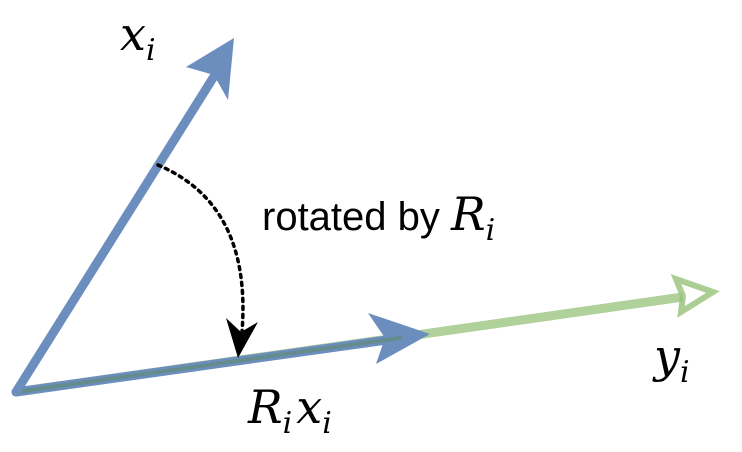 The width and height of the screenshot is (742, 452). Describe the element at coordinates (133, 34) in the screenshot. I see `x-label-base: x` at that location.